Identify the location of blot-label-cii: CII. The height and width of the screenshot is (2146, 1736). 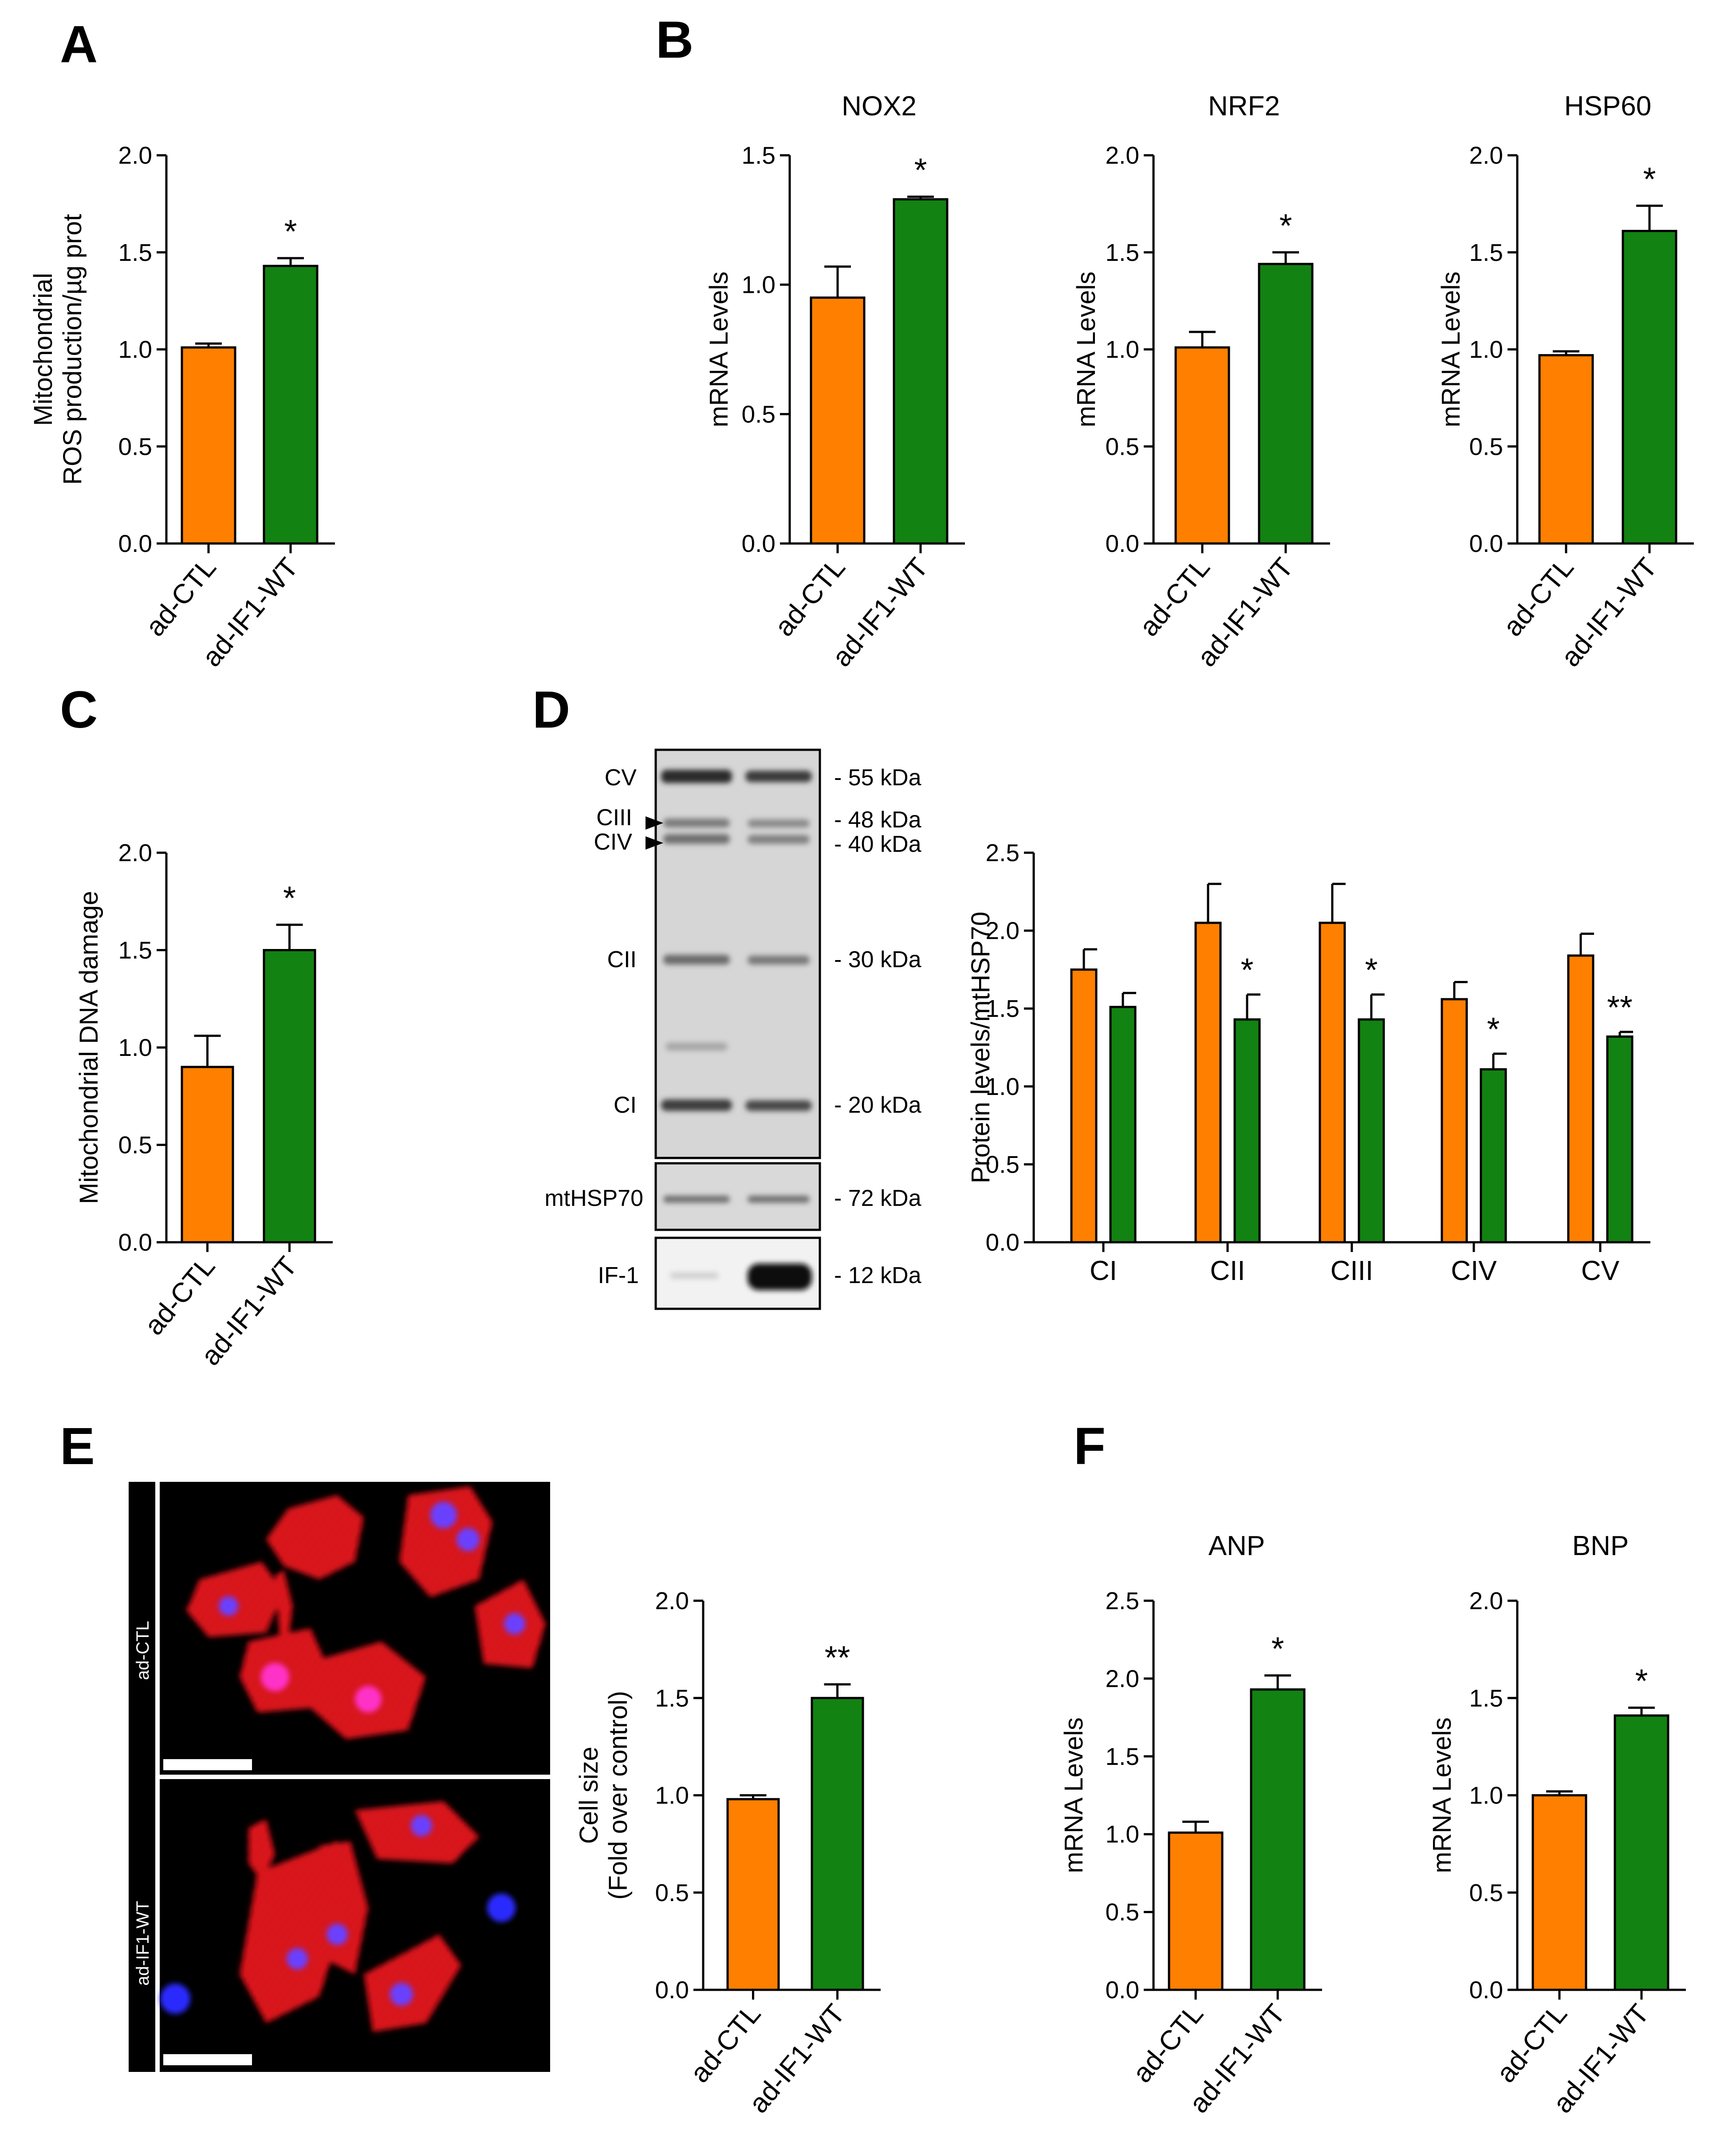
(622, 960).